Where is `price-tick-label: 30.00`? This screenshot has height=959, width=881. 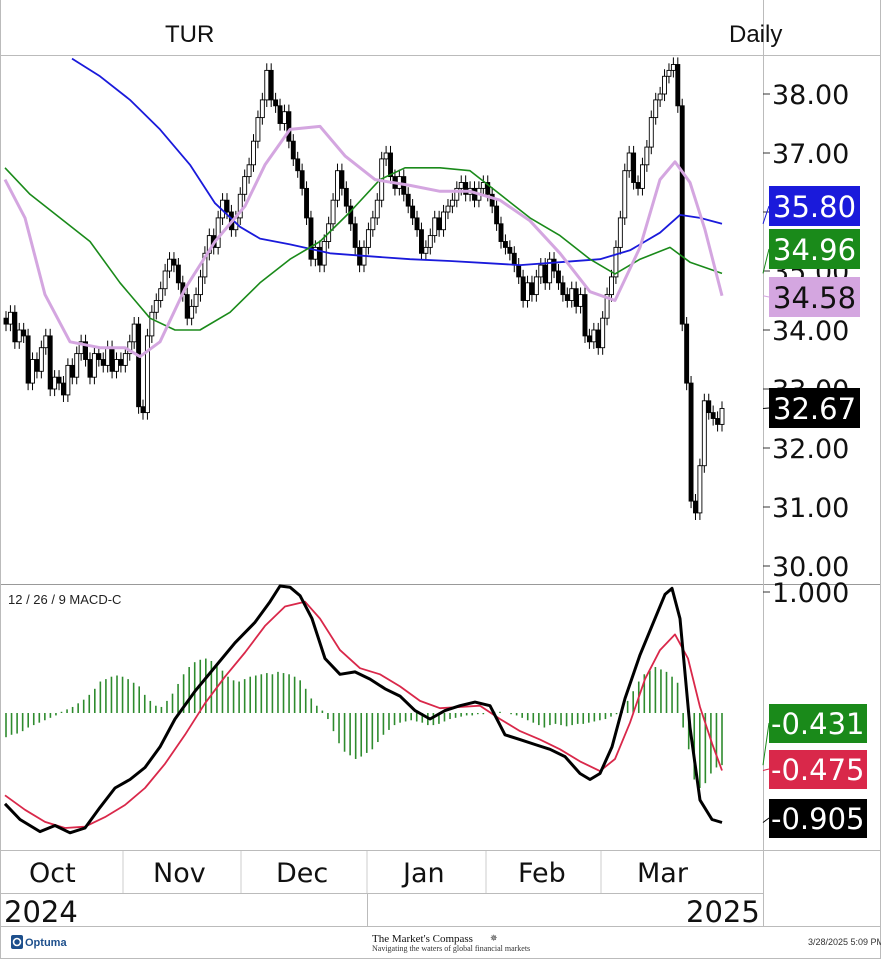
price-tick-label: 30.00 is located at coordinates (810, 567).